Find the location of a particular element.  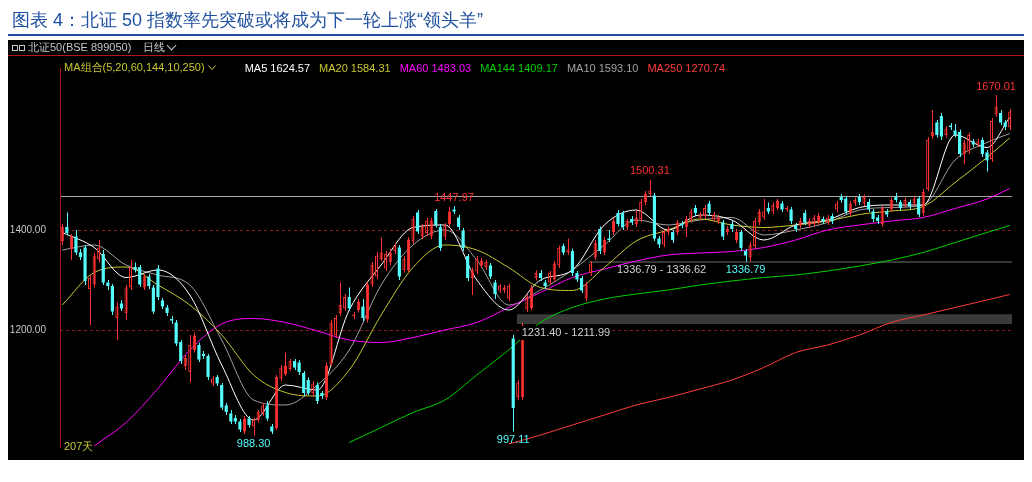

text: MA60 1483.03 is located at coordinates (435, 67).